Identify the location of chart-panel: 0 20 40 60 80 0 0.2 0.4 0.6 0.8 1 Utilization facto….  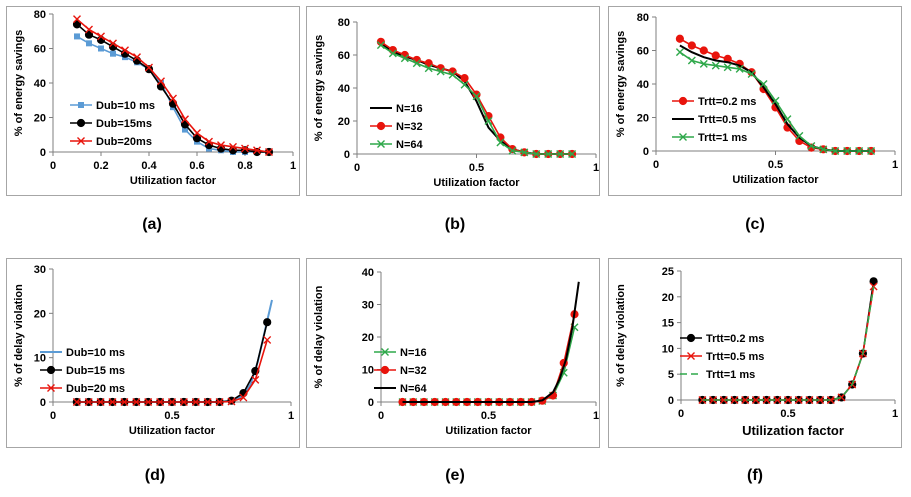
(153, 119).